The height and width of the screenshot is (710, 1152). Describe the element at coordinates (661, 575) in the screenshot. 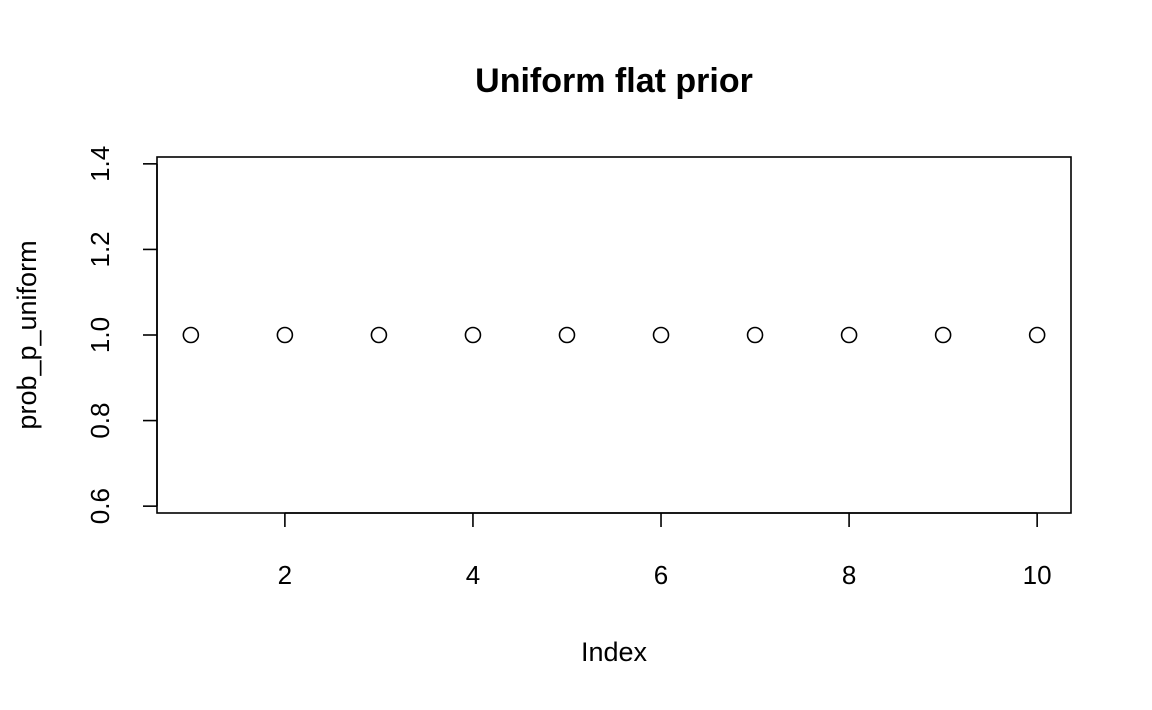

I see `x-tick-label: 6` at that location.